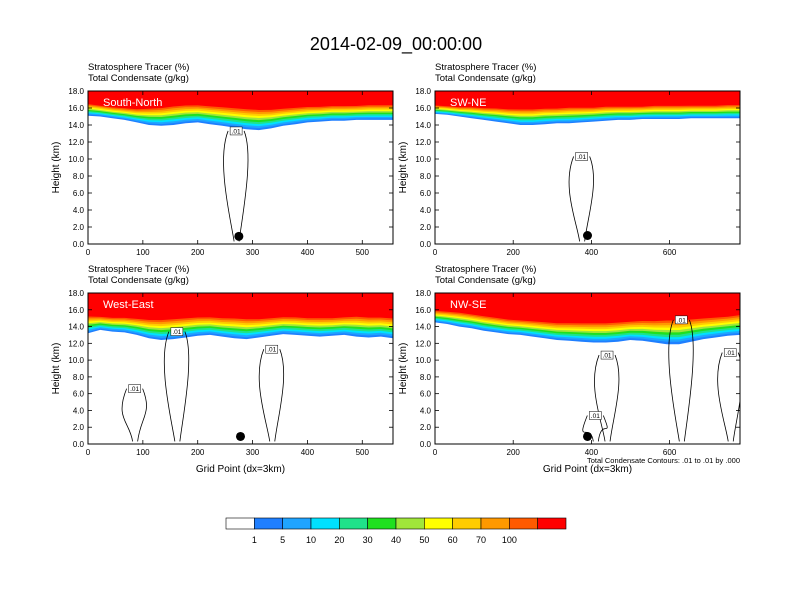 Image resolution: width=792 pixels, height=612 pixels. What do you see at coordinates (587, 469) in the screenshot?
I see `x-axis-label: Grid Point (dx=3km)` at bounding box center [587, 469].